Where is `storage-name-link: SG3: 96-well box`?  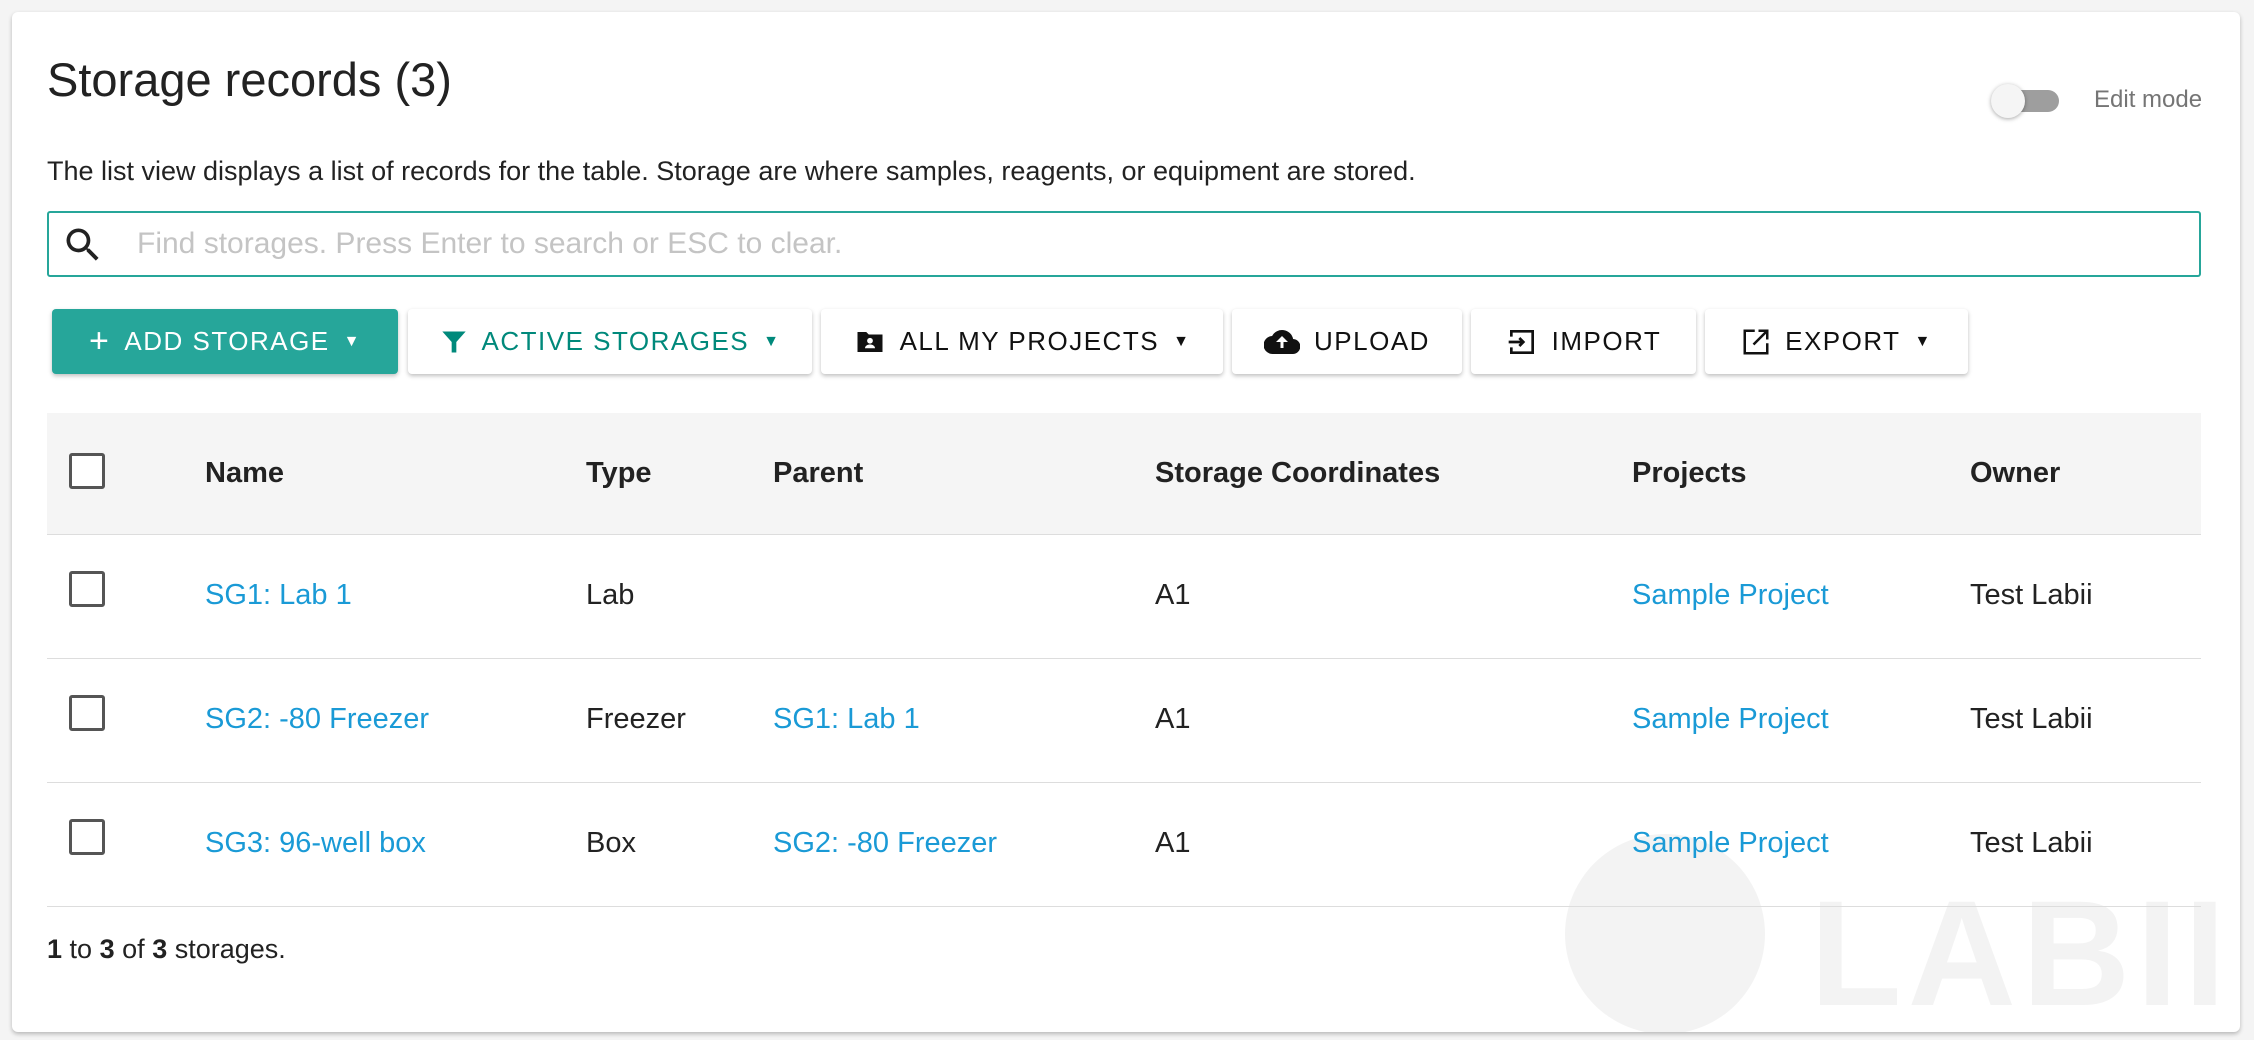
storage-name-link: SG3: 96-well box is located at coordinates (315, 843).